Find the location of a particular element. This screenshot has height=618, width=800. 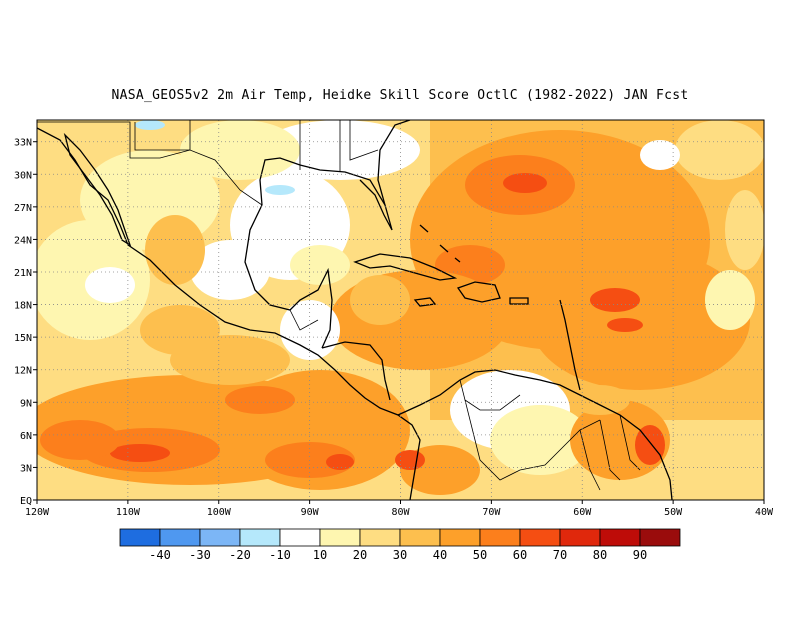

colorbar-label: 70 is located at coordinates (560, 555).